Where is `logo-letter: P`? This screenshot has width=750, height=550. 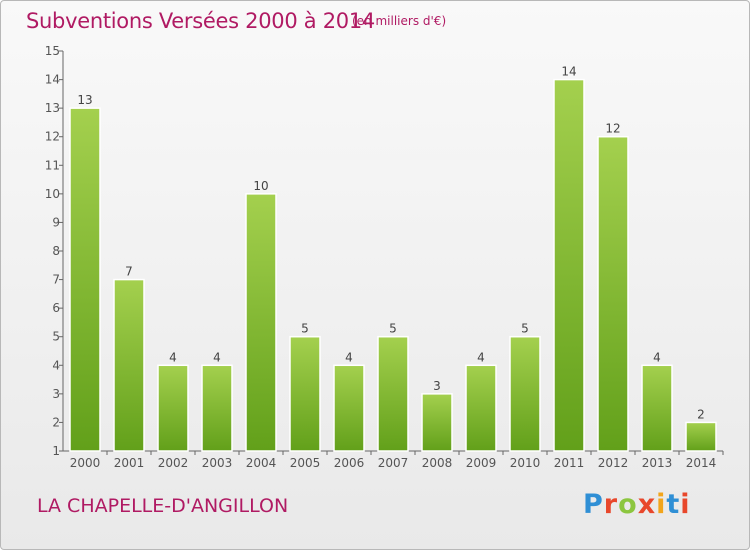
logo-letter: P is located at coordinates (593, 504).